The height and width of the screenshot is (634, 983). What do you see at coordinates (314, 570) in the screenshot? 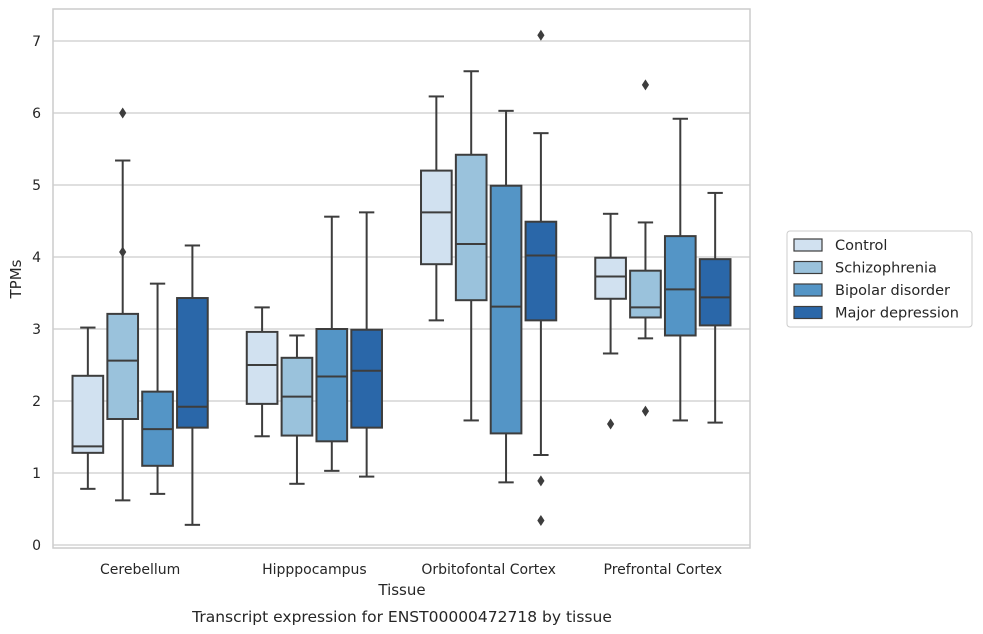
I see `x-tick-label: Hipppocampus` at bounding box center [314, 570].